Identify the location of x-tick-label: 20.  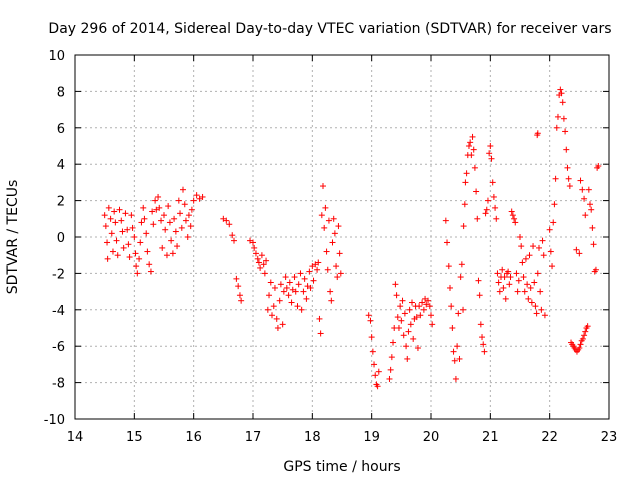
(431, 437).